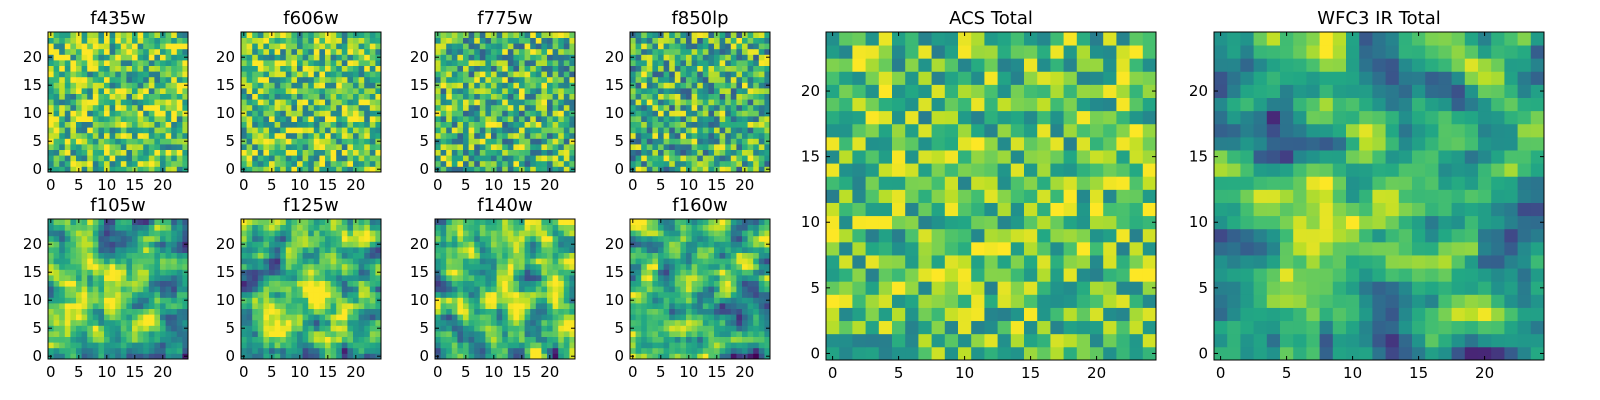 The image size is (1600, 400). What do you see at coordinates (299, 185) in the screenshot?
I see `x-tick-label: 10` at bounding box center [299, 185].